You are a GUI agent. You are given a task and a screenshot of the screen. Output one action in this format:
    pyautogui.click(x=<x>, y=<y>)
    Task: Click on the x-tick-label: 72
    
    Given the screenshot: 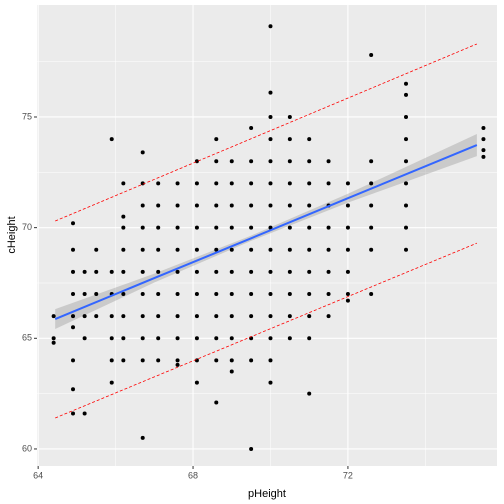 What is the action you would take?
    pyautogui.click(x=348, y=475)
    